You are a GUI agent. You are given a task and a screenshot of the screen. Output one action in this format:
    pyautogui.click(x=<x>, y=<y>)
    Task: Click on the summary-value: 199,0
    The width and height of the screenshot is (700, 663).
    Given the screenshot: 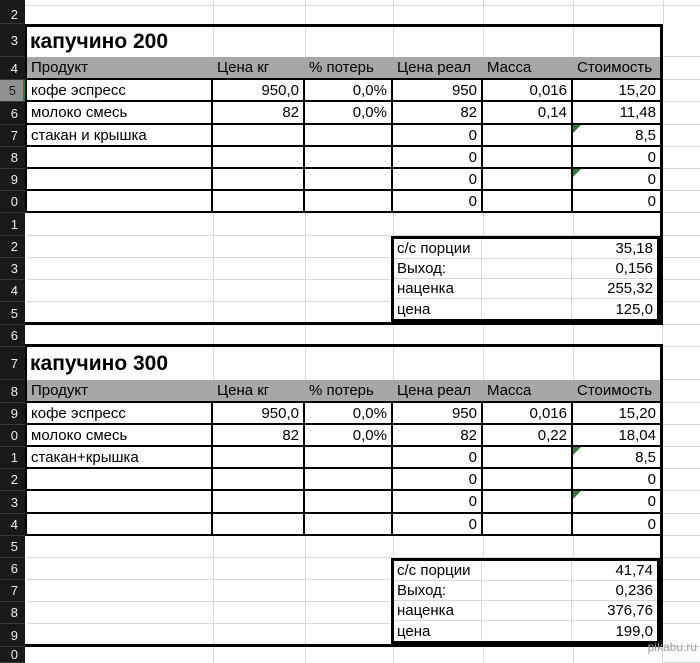 What is the action you would take?
    pyautogui.click(x=634, y=631)
    